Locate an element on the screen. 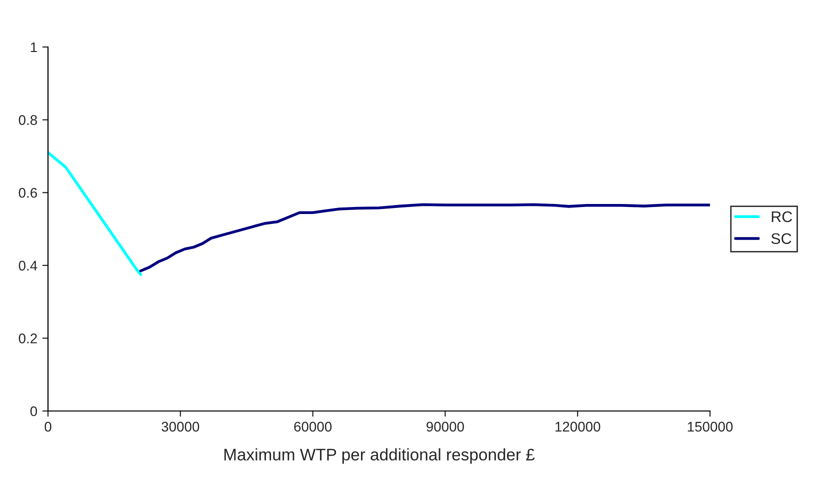 The height and width of the screenshot is (478, 816). y-tick-label: 0.2 is located at coordinates (27, 339).